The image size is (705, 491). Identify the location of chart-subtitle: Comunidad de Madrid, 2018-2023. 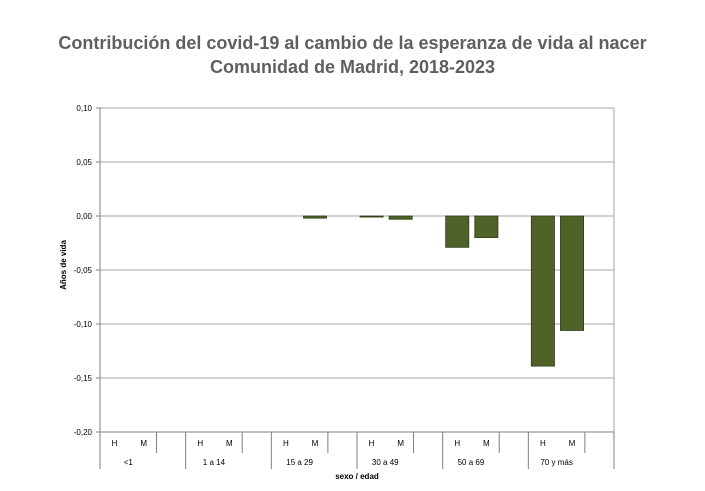
(352, 67).